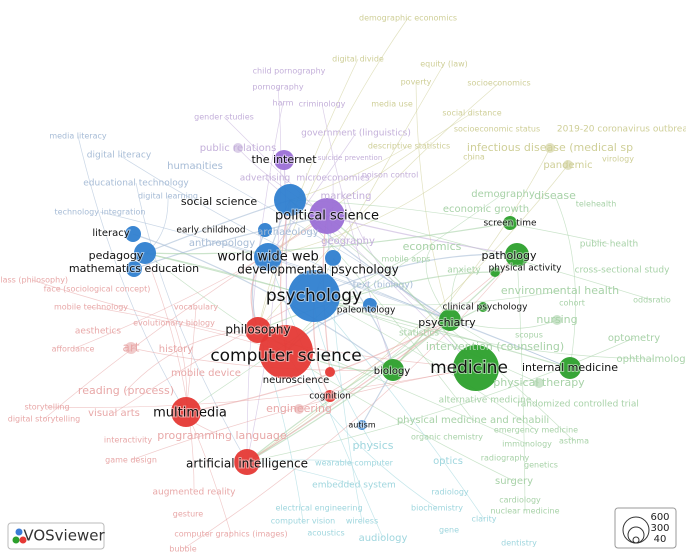 The image size is (686, 557). I want to click on faint-label: advertising, so click(265, 179).